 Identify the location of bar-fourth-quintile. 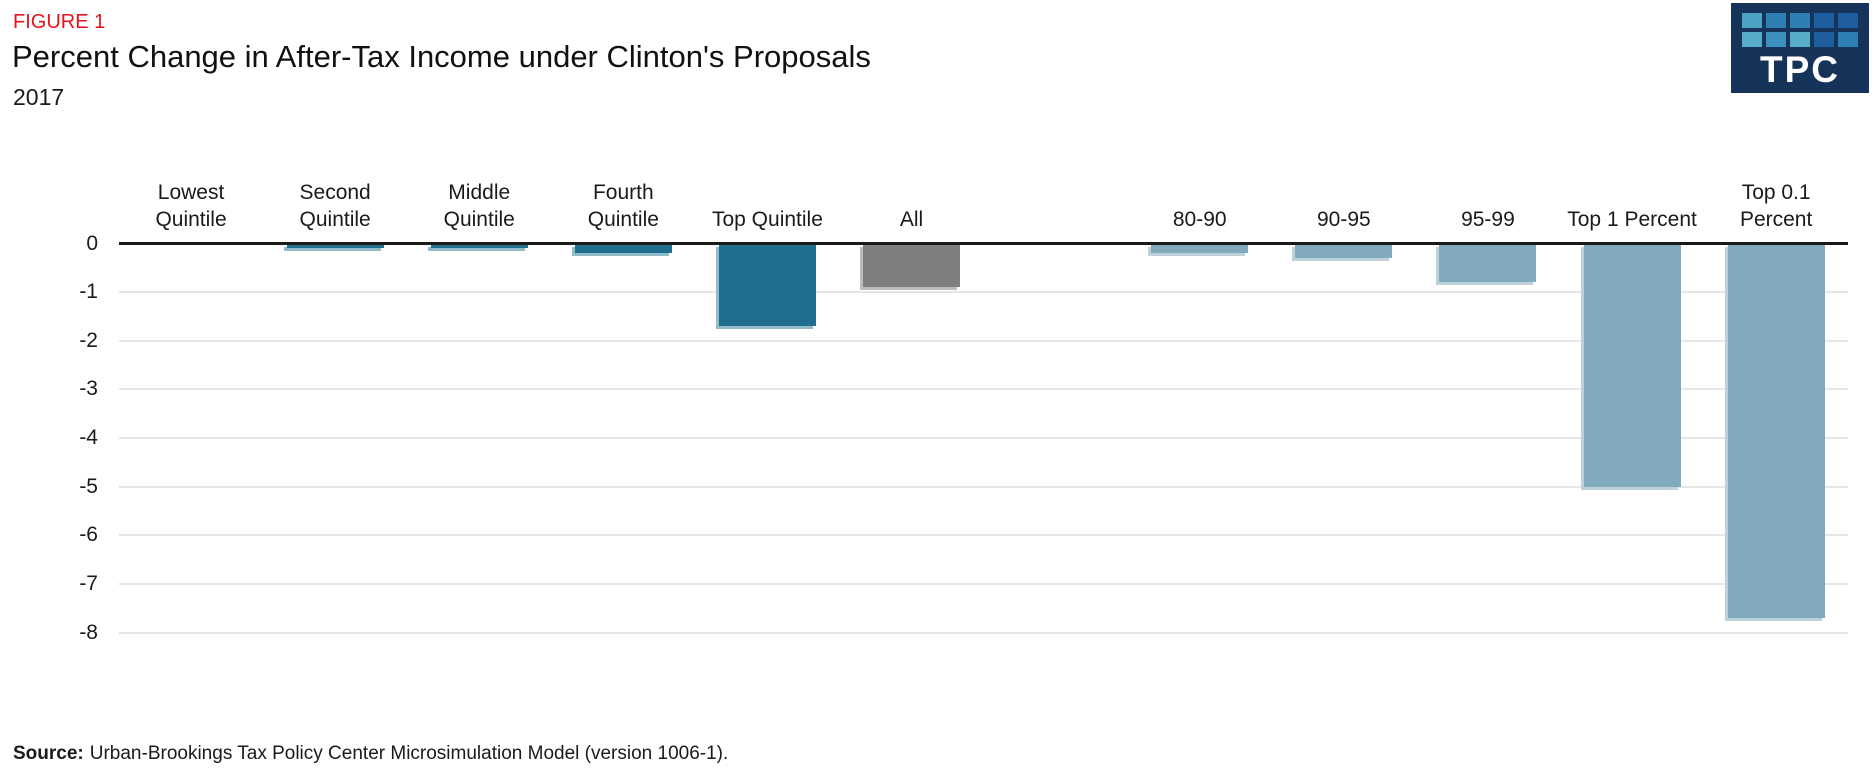
(623, 248).